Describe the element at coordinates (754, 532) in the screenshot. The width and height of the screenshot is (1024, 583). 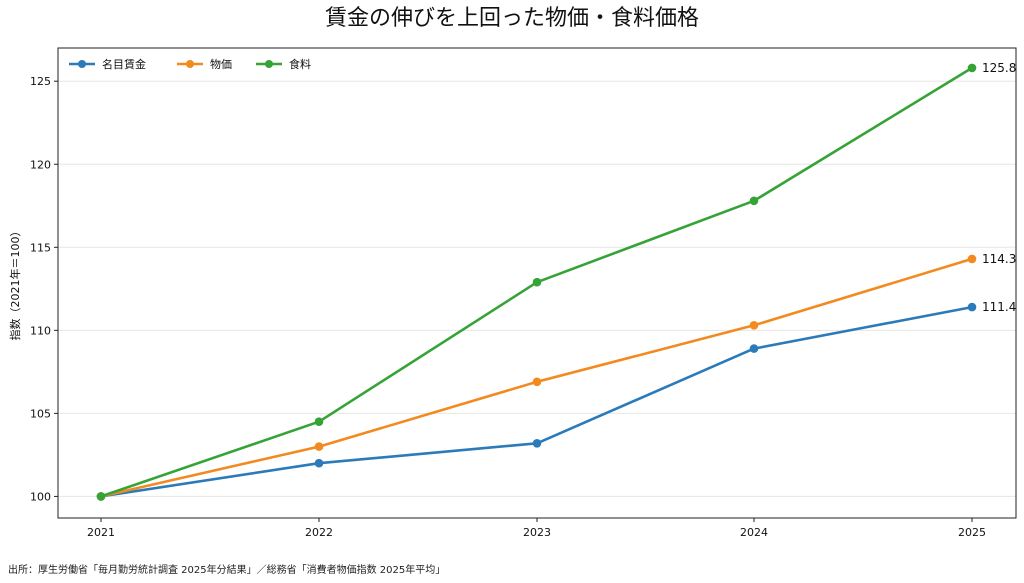
I see `x-tick-label: 2024` at that location.